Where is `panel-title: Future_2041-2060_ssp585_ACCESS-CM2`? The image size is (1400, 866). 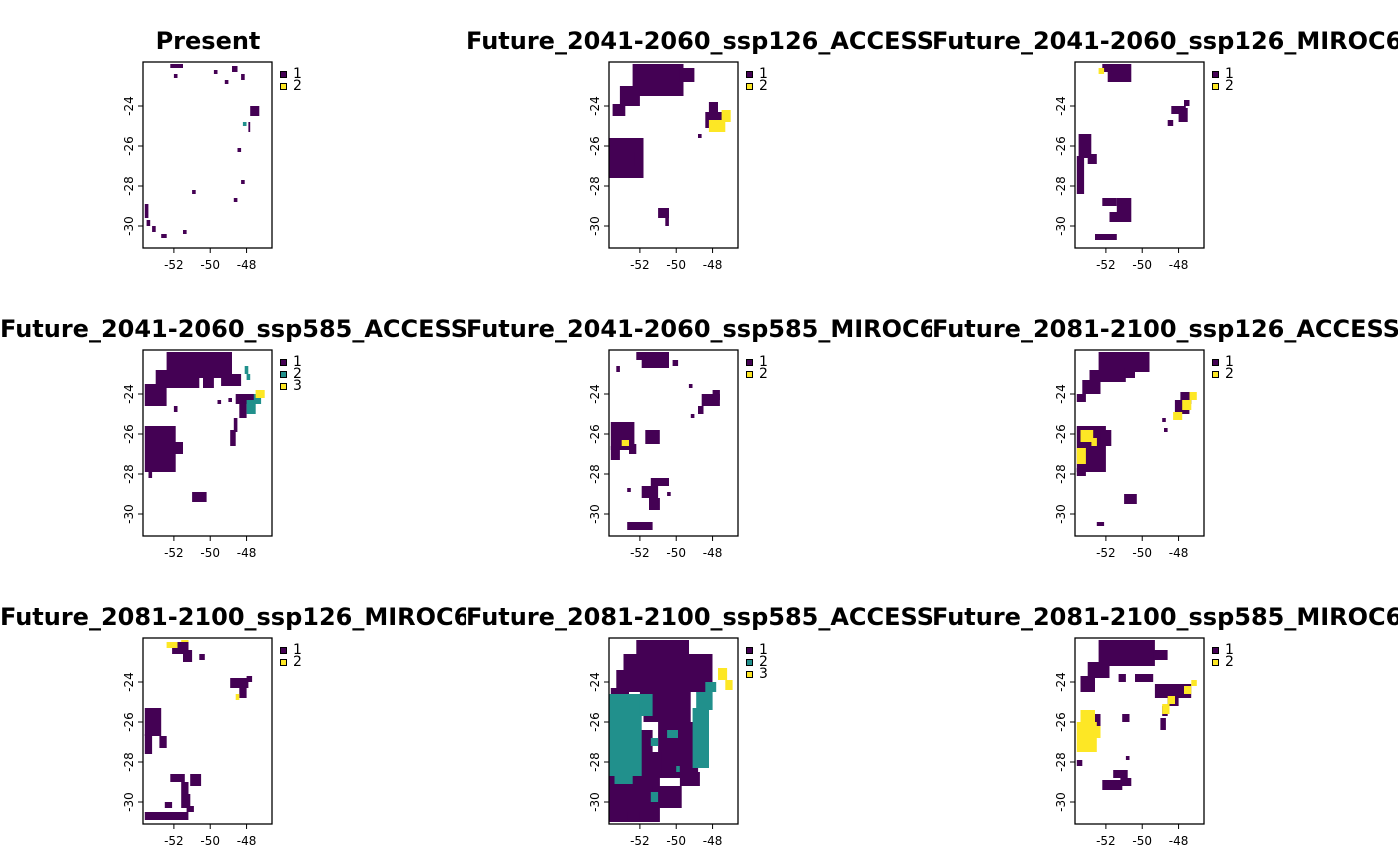
panel-title: Future_2041-2060_ssp585_ACCESS-CM2 is located at coordinates (233, 329).